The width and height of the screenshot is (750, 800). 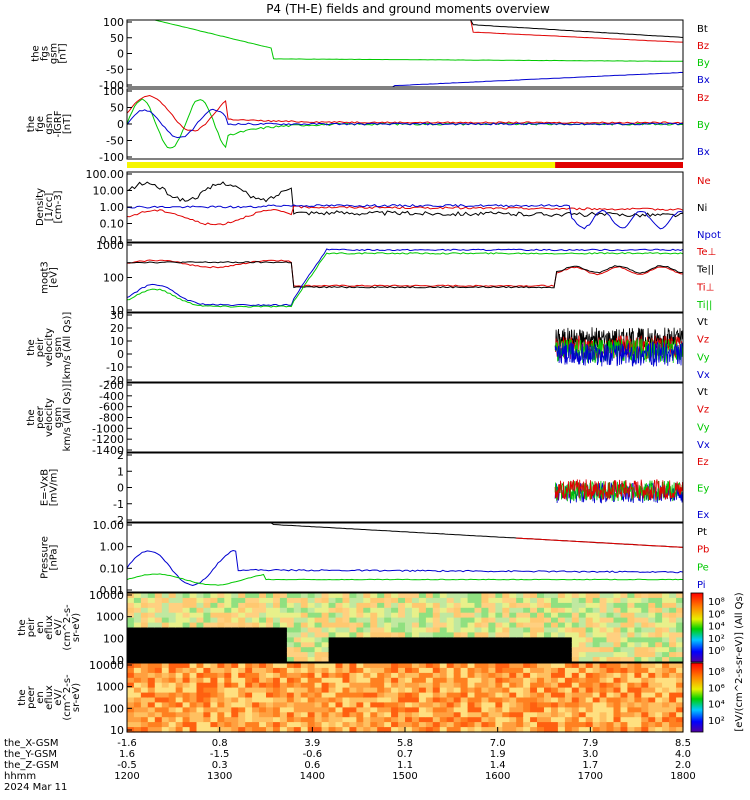 What do you see at coordinates (67, 124) in the screenshot?
I see `y-axis-label: [nT]` at bounding box center [67, 124].